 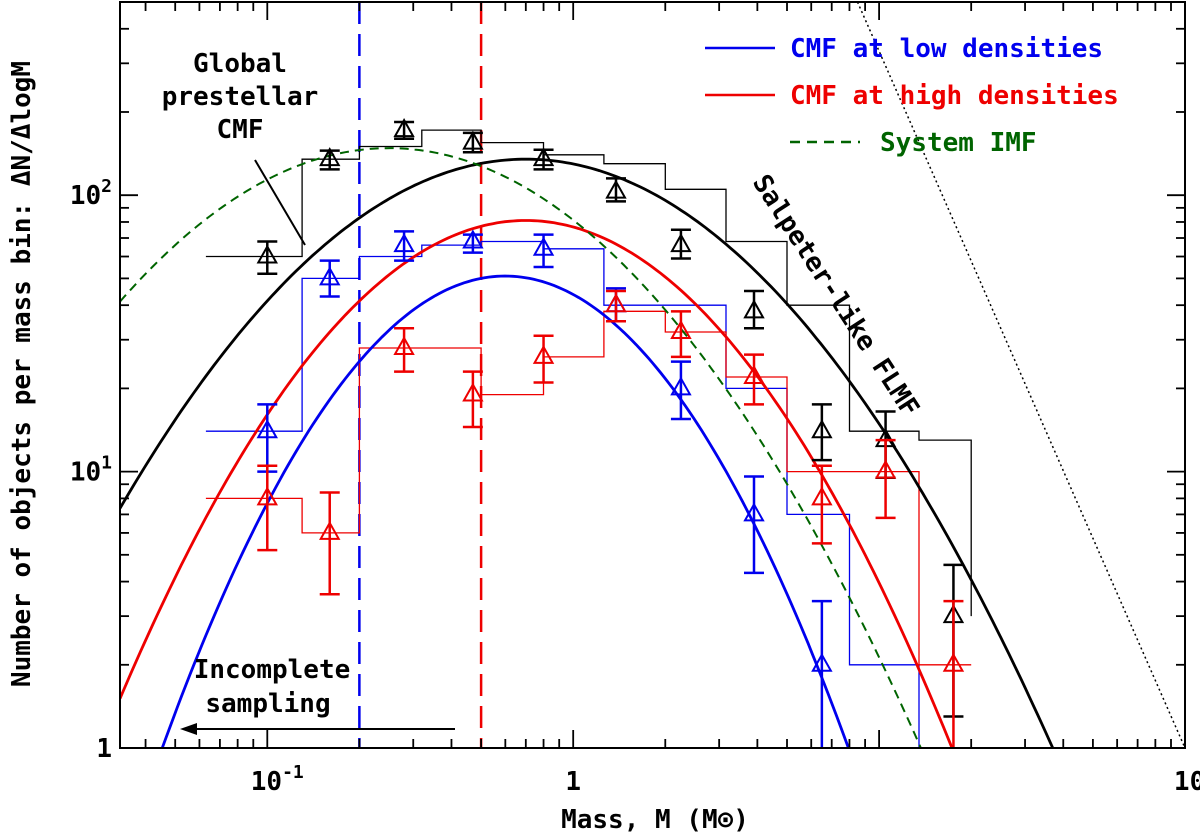 I want to click on x-axis-label: Mass, M (M⊙), so click(x=655, y=820).